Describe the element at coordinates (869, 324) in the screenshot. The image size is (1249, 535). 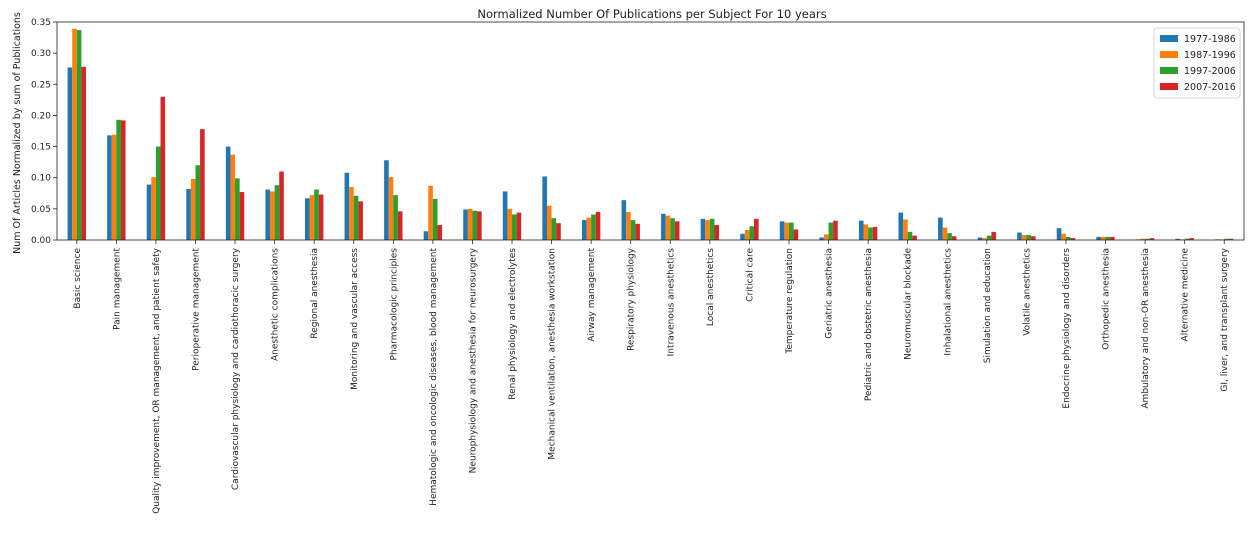
I see `x-tick-label: Pediatric and obstetric anesthesia` at that location.